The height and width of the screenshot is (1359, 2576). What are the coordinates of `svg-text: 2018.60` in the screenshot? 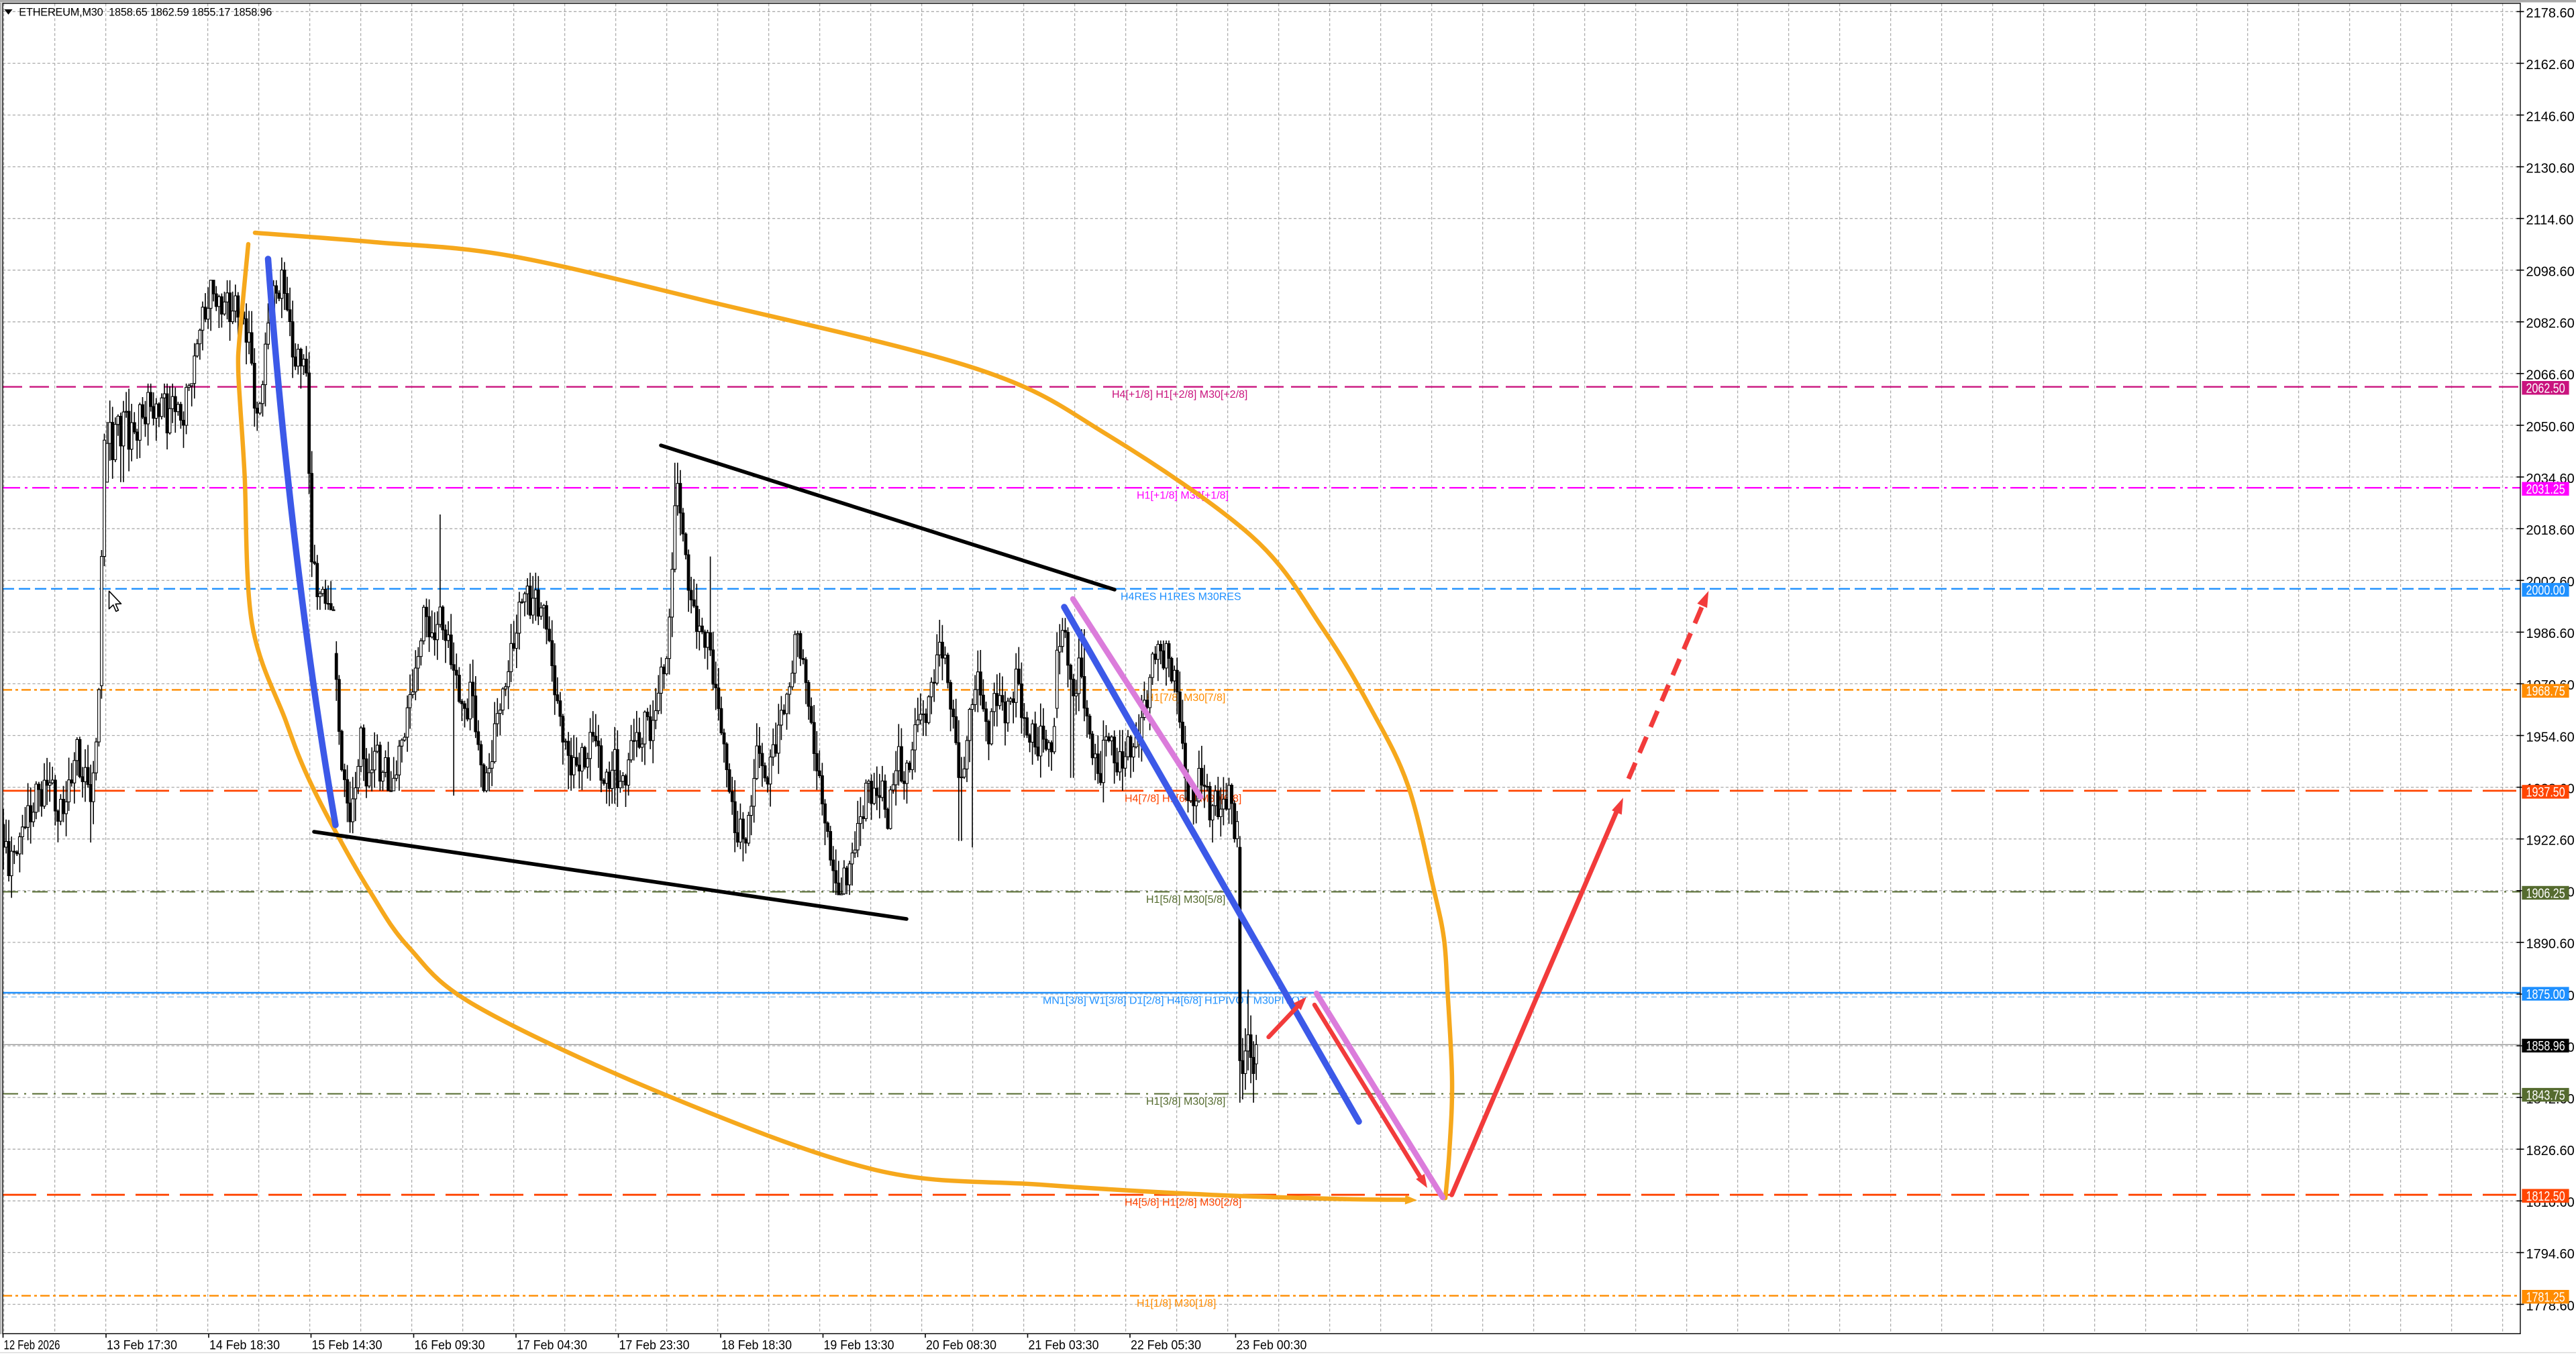 It's located at (2550, 530).